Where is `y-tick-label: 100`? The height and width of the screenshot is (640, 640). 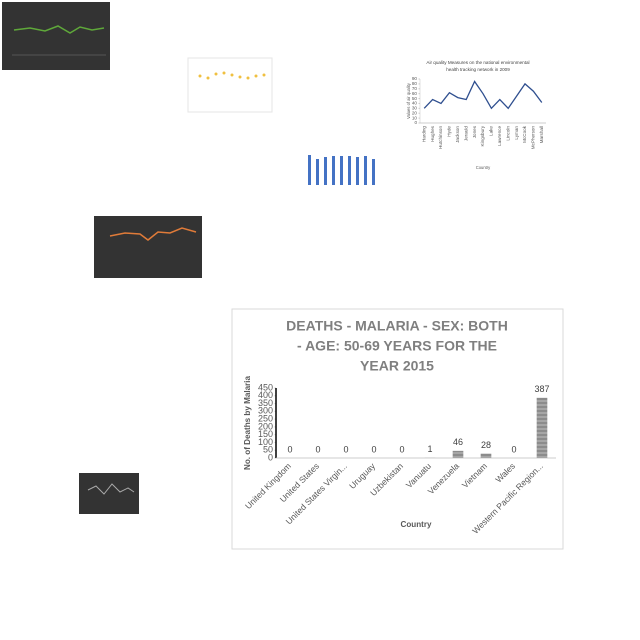 y-tick-label: 100 is located at coordinates (265, 442).